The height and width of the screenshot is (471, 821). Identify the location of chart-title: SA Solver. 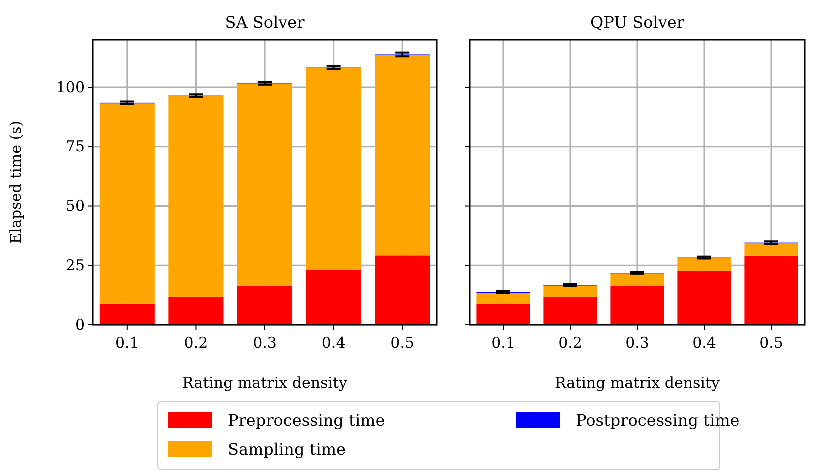
(265, 22).